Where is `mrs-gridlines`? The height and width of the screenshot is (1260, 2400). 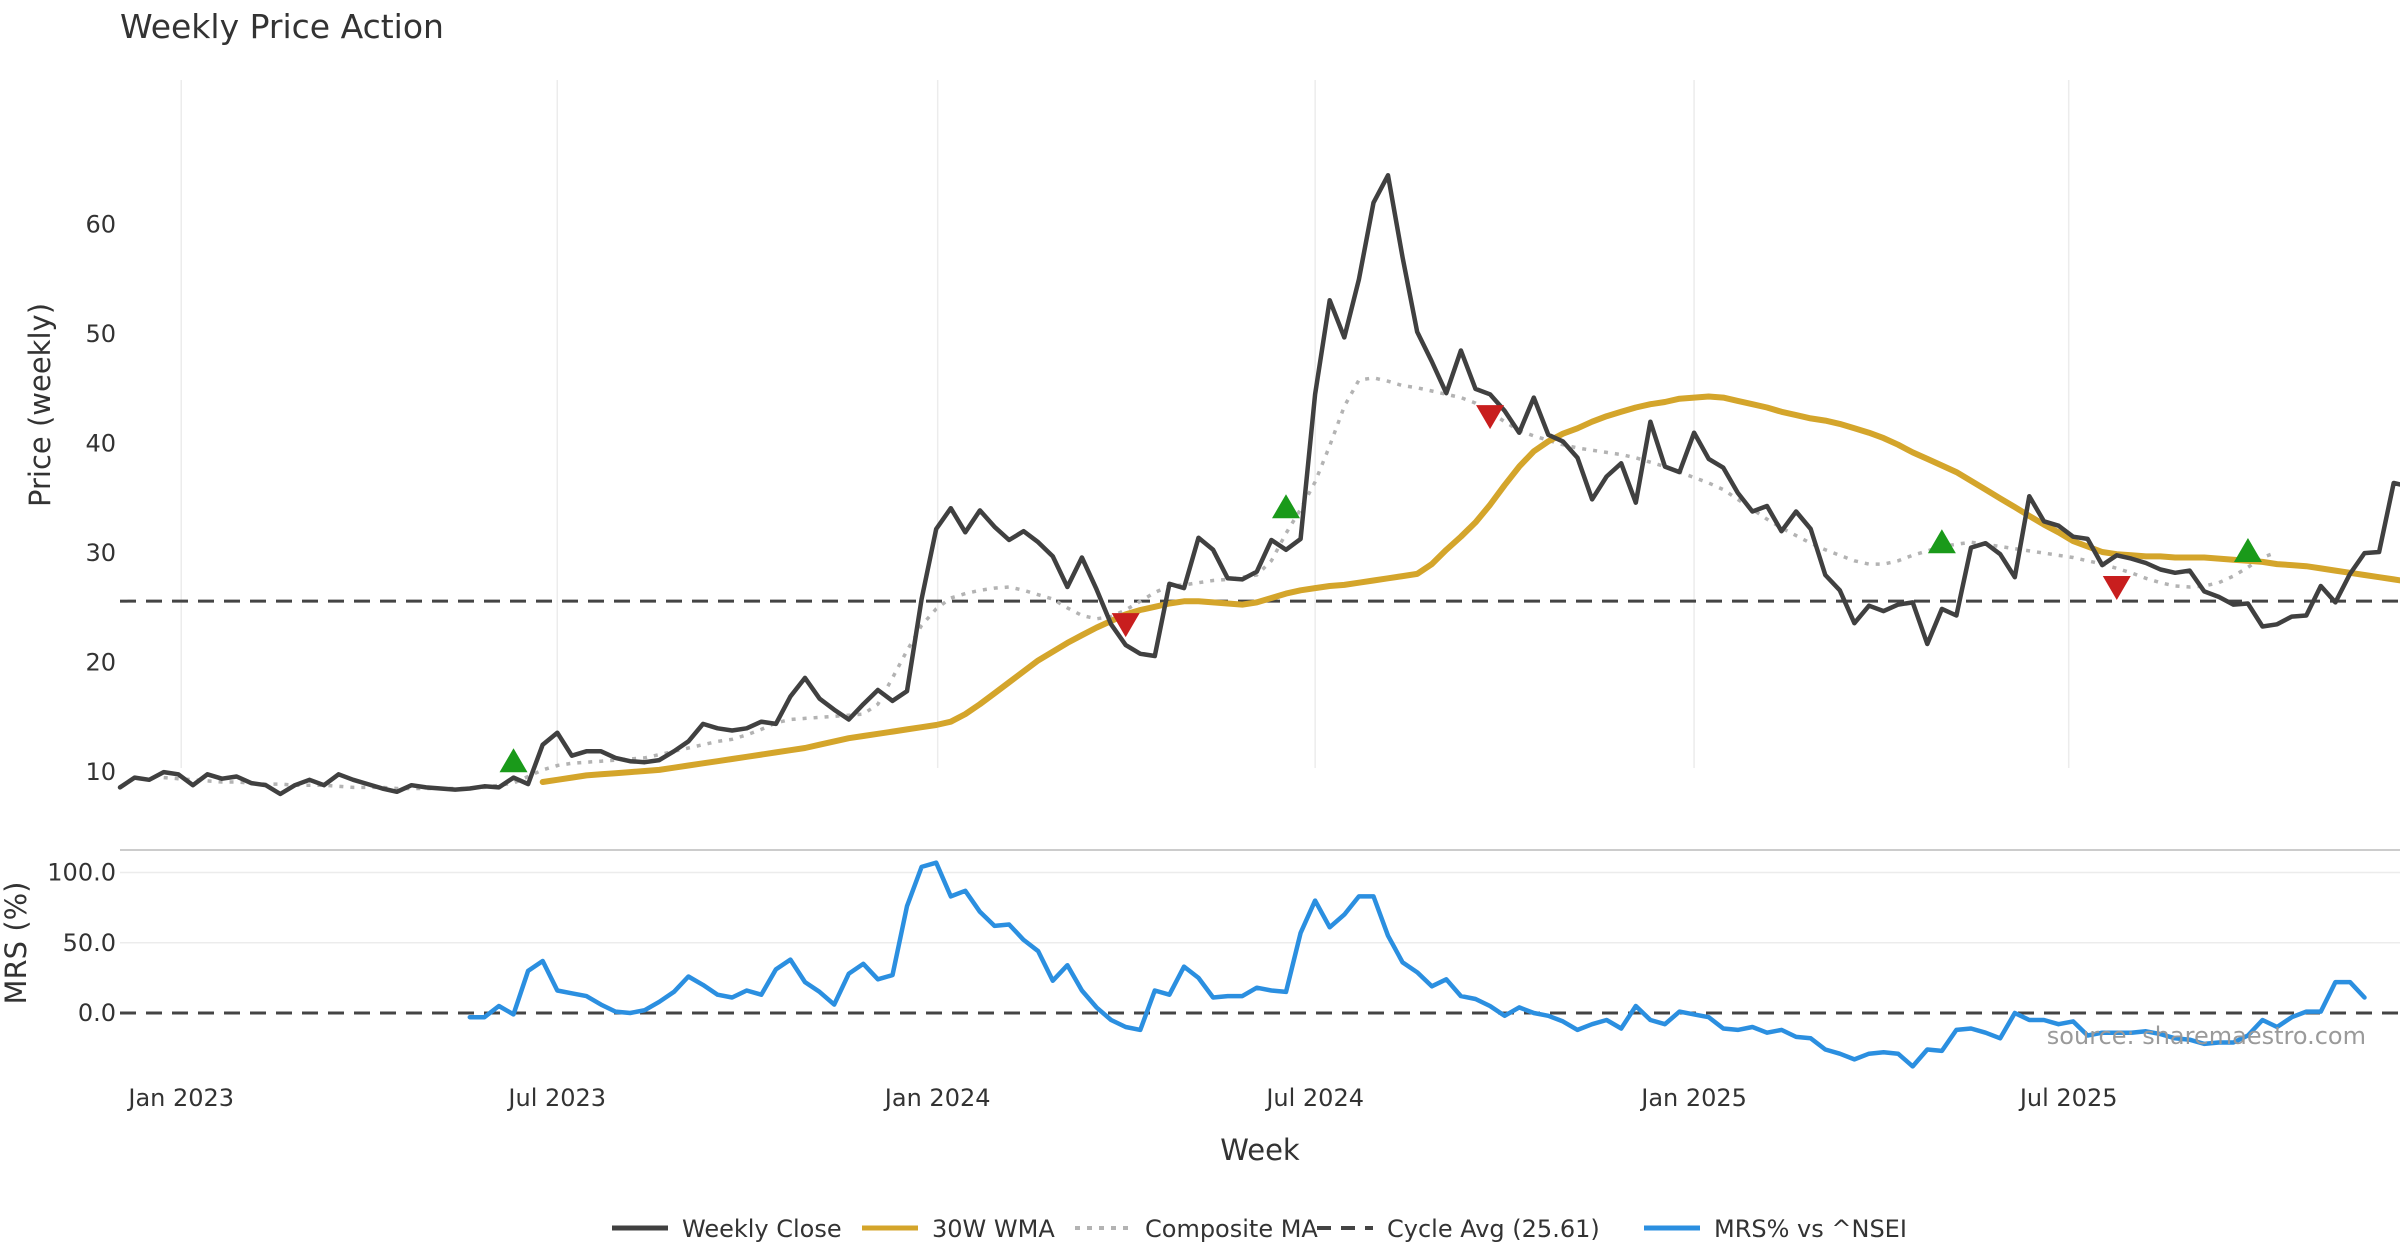 mrs-gridlines is located at coordinates (1260, 907).